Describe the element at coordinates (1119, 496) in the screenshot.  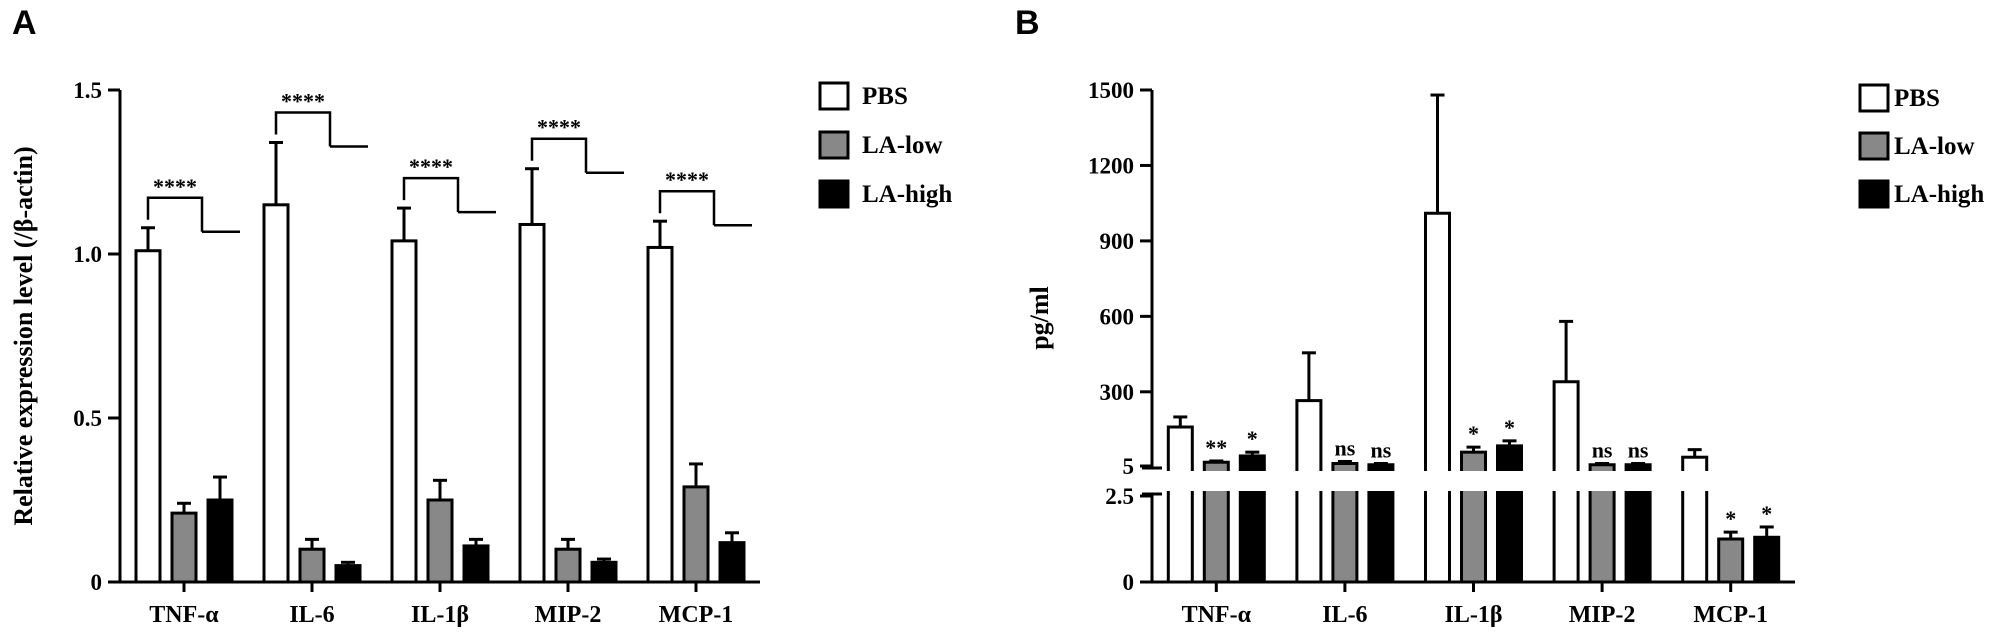
I see `y-tick-label: 2.5` at that location.